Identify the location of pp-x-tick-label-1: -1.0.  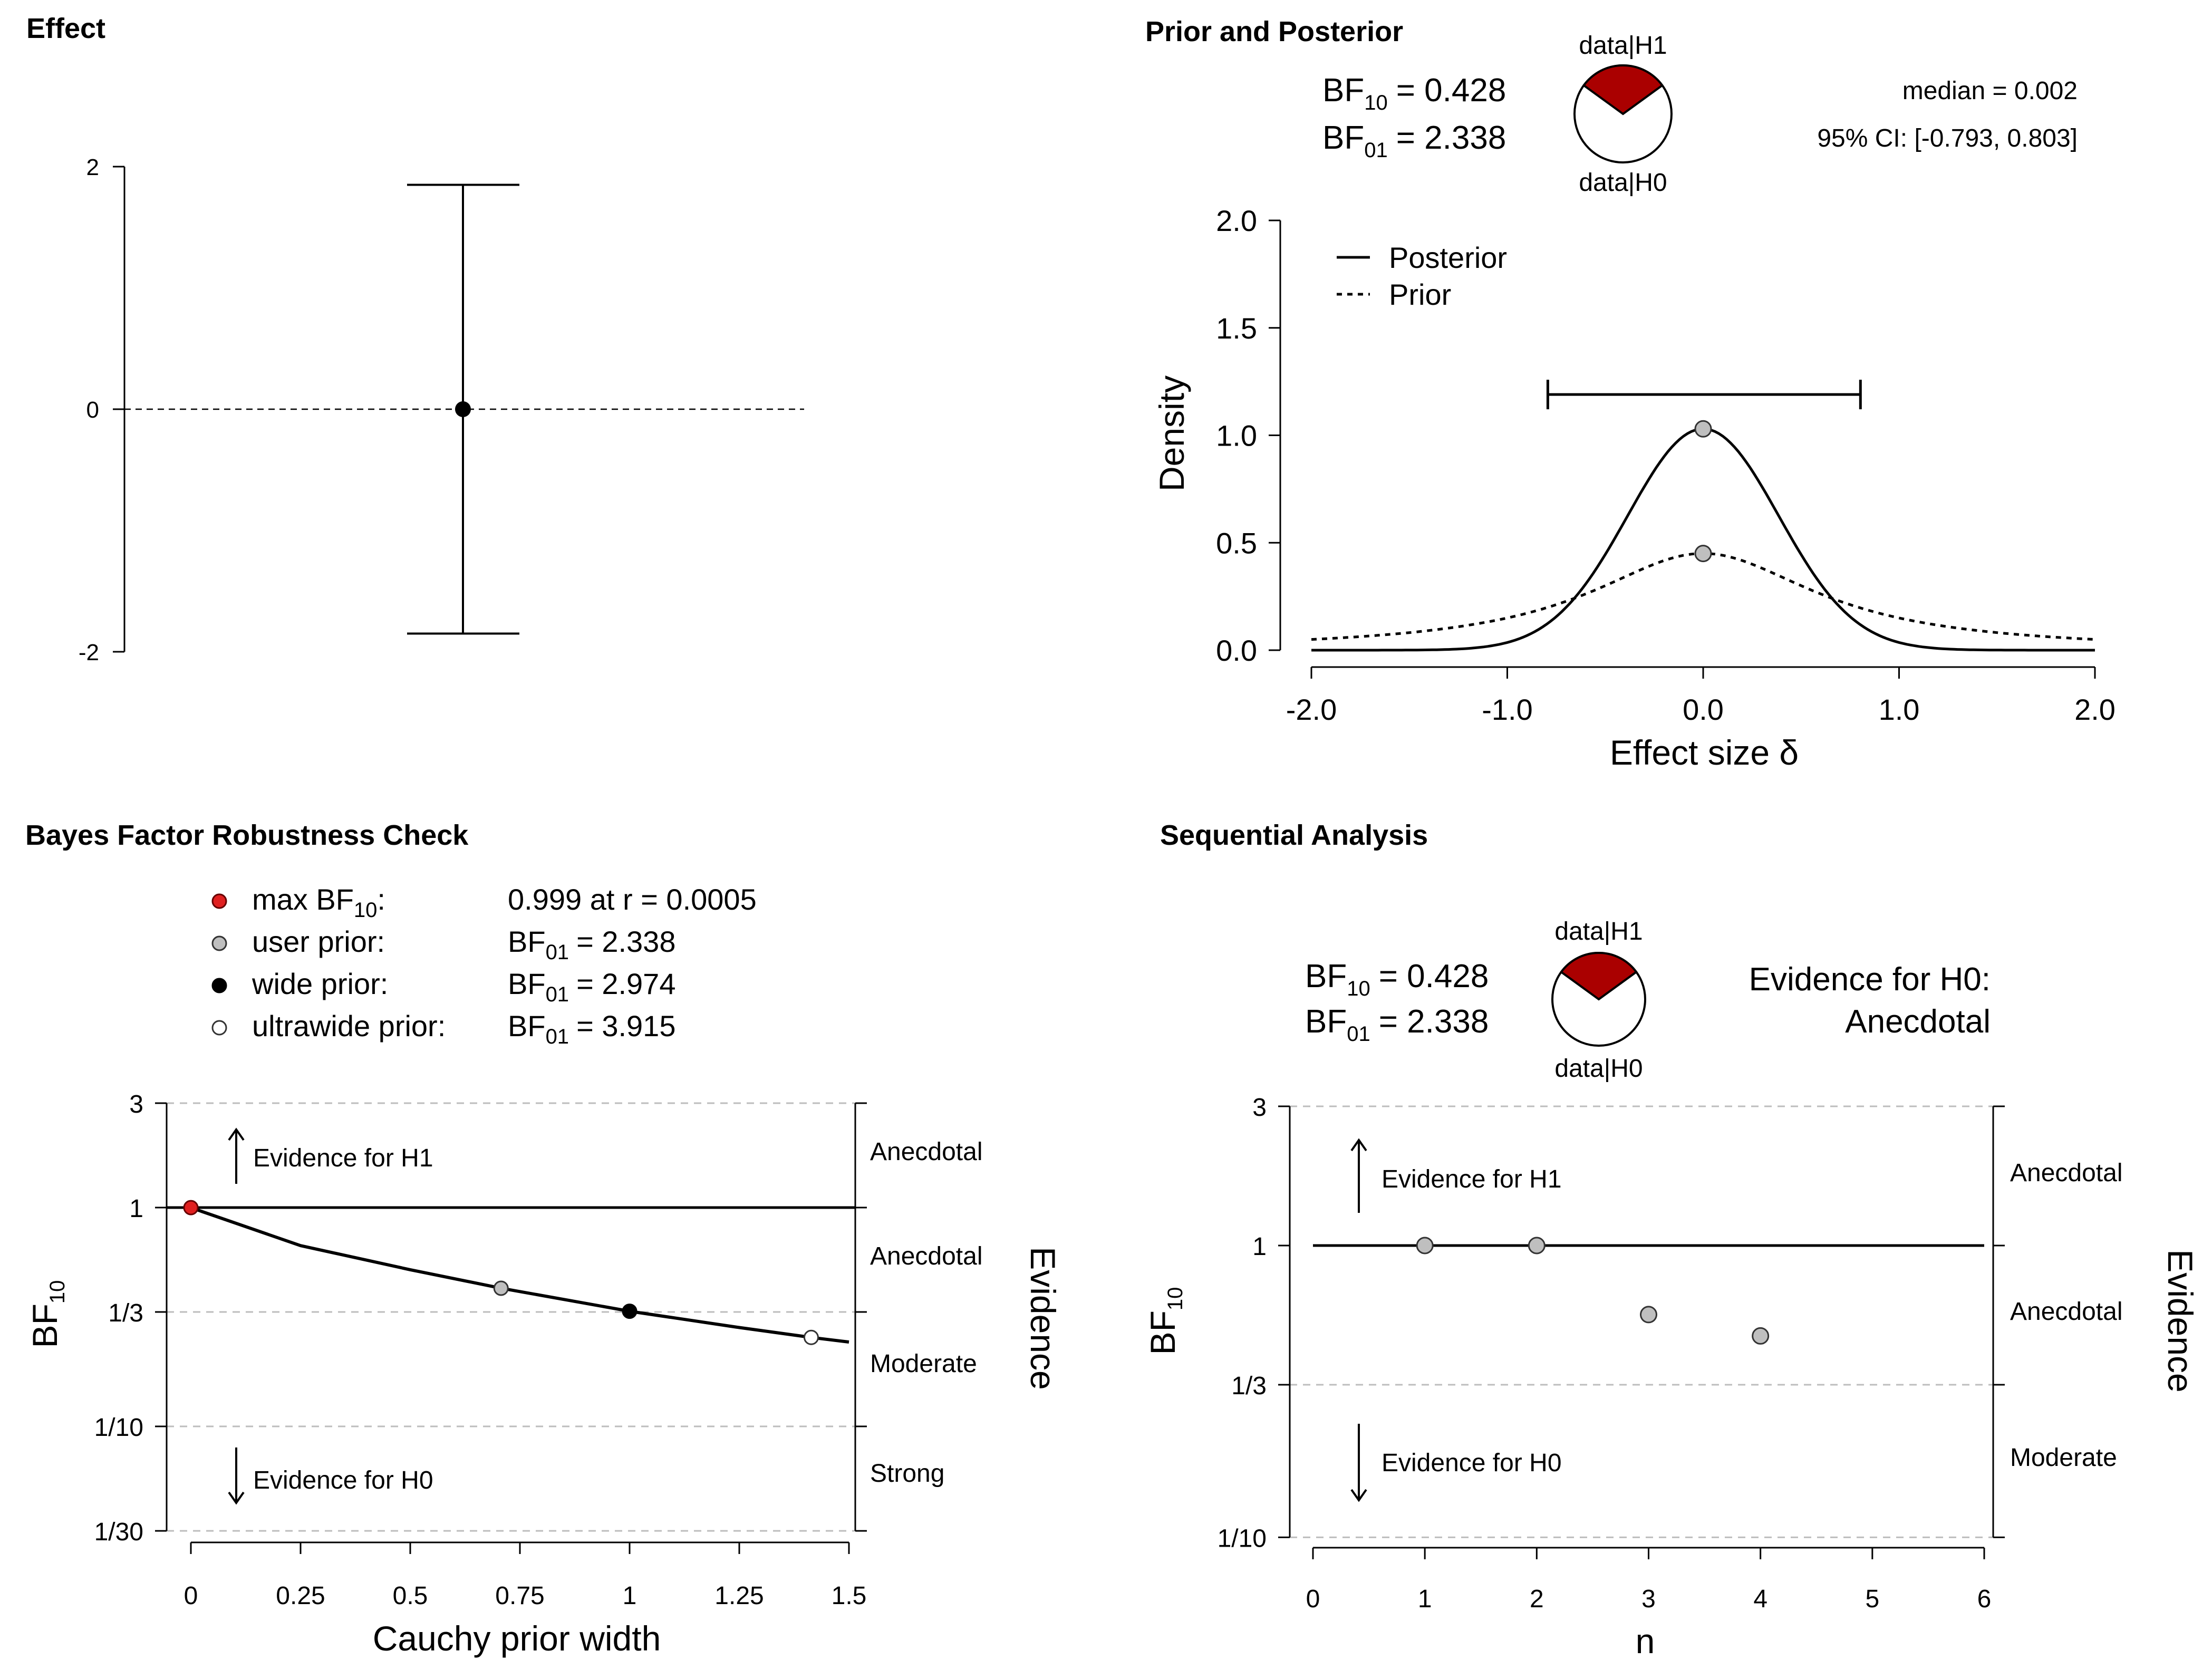
(1507, 709).